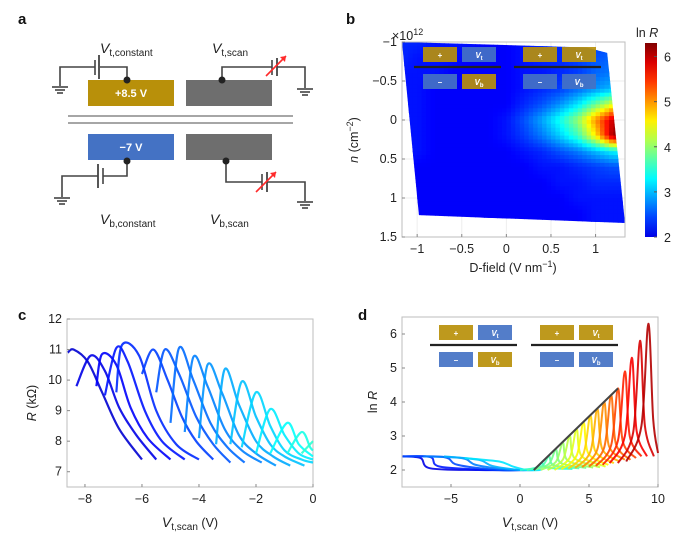 The image size is (696, 544). Describe the element at coordinates (456, 359) in the screenshot. I see `inset-minus-box` at that location.